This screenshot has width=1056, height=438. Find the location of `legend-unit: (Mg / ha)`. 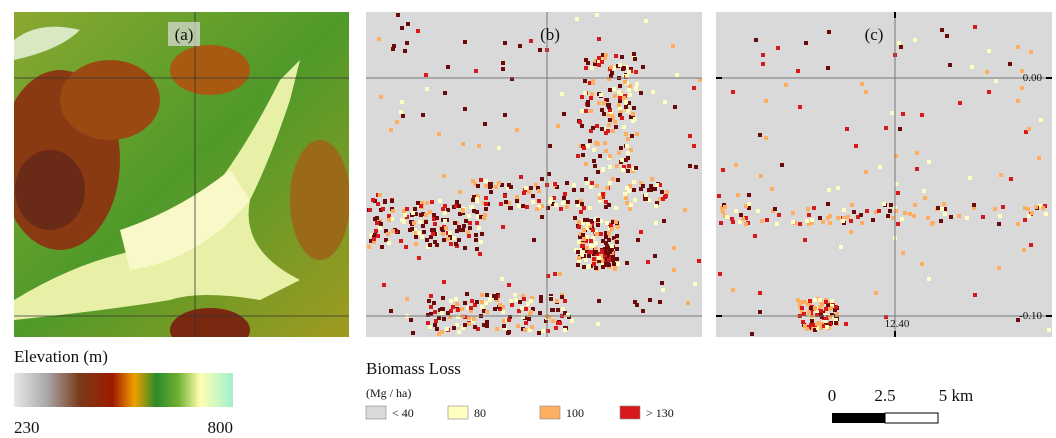

legend-unit: (Mg / ha) is located at coordinates (388, 393).